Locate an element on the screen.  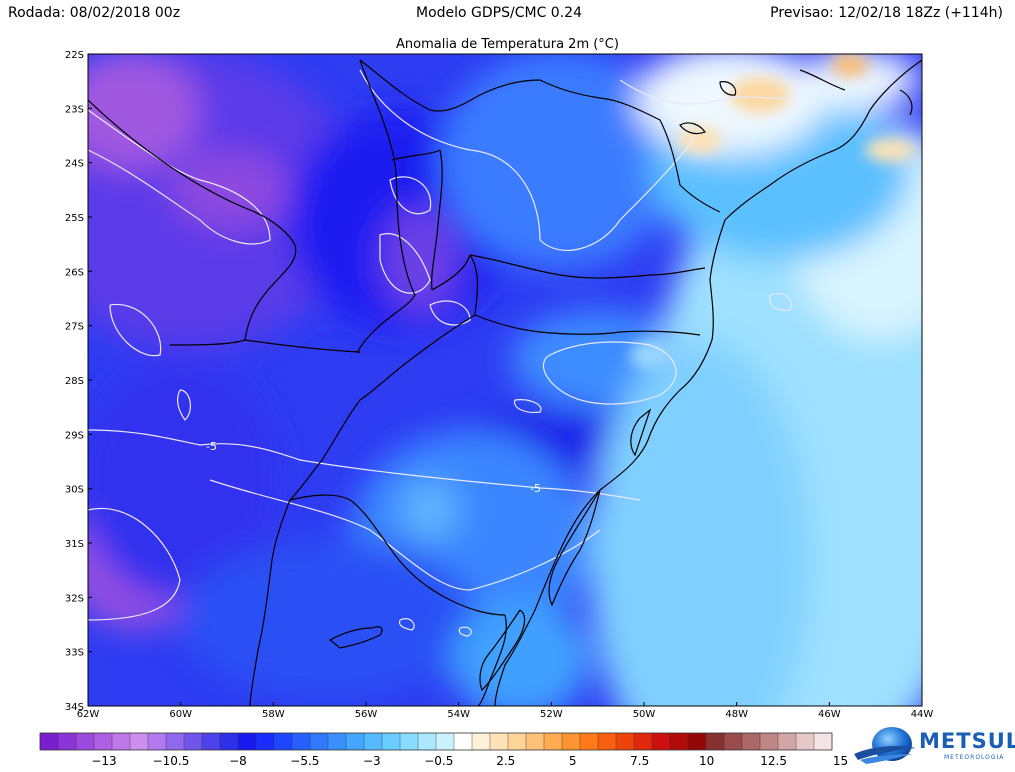
lon-tick-label: 46W is located at coordinates (829, 714).